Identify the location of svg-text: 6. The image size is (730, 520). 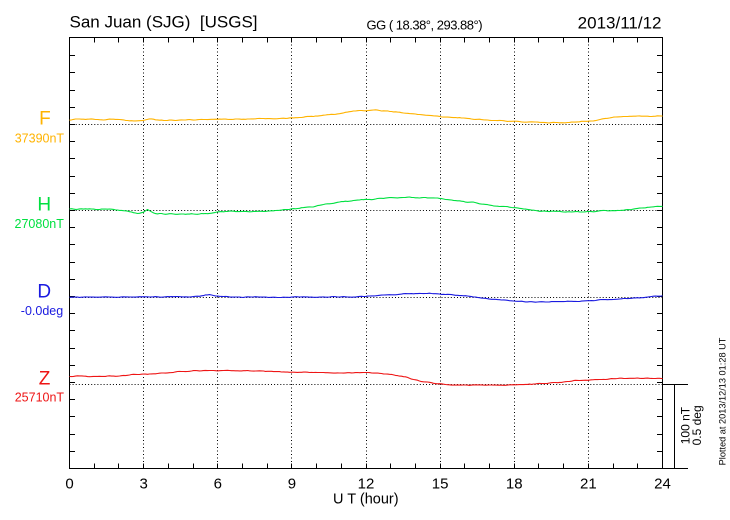
(218, 483).